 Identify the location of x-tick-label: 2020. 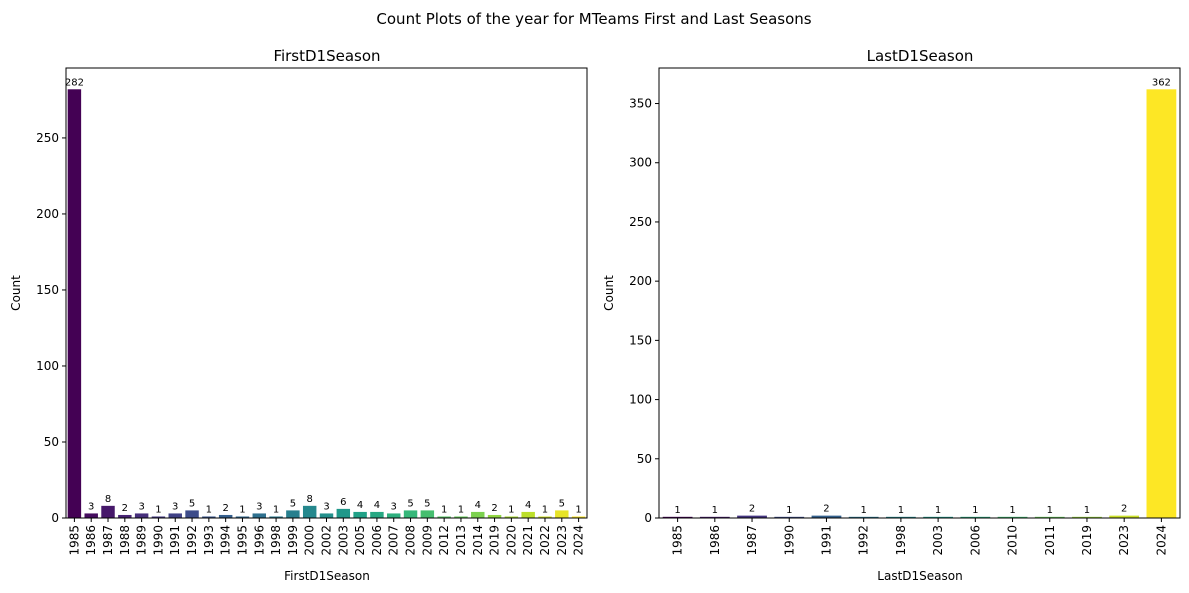
(511, 540).